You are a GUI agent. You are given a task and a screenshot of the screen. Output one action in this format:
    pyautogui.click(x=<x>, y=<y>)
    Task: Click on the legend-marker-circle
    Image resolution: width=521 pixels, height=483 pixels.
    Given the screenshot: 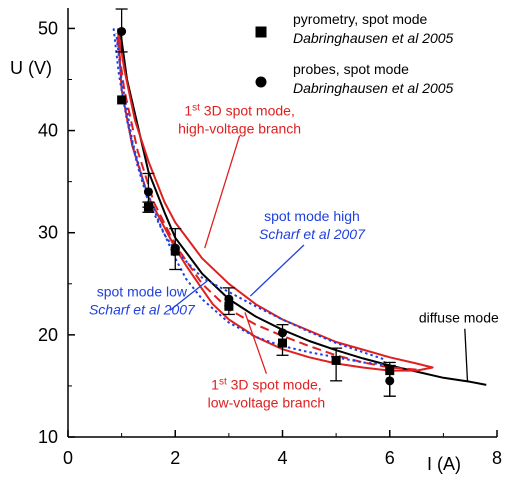 What is the action you would take?
    pyautogui.click(x=261, y=82)
    